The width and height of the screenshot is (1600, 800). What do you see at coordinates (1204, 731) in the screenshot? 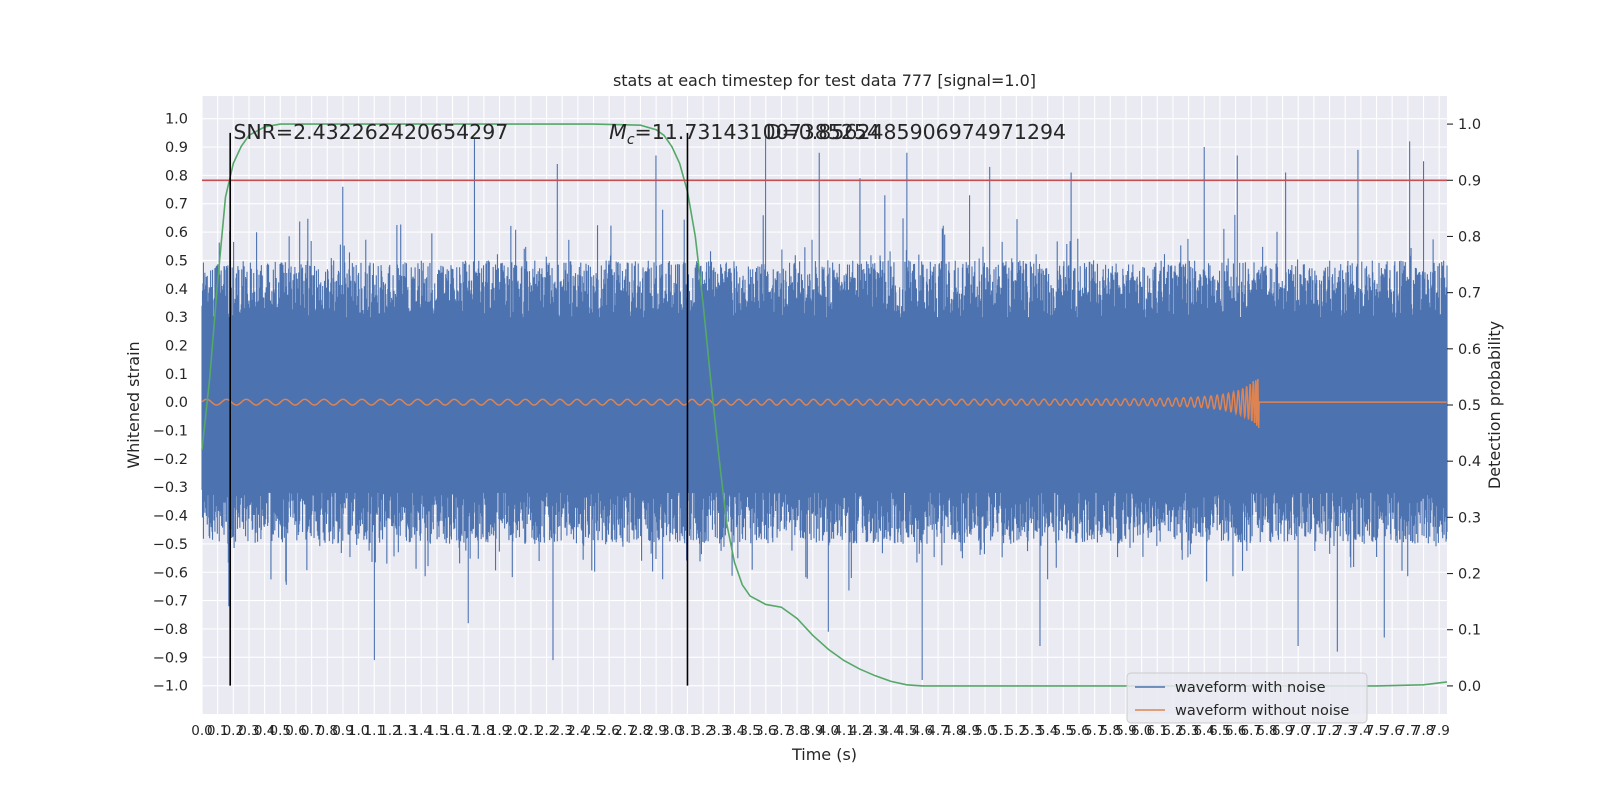
I see `x-tick-label: 6.4` at bounding box center [1204, 731].